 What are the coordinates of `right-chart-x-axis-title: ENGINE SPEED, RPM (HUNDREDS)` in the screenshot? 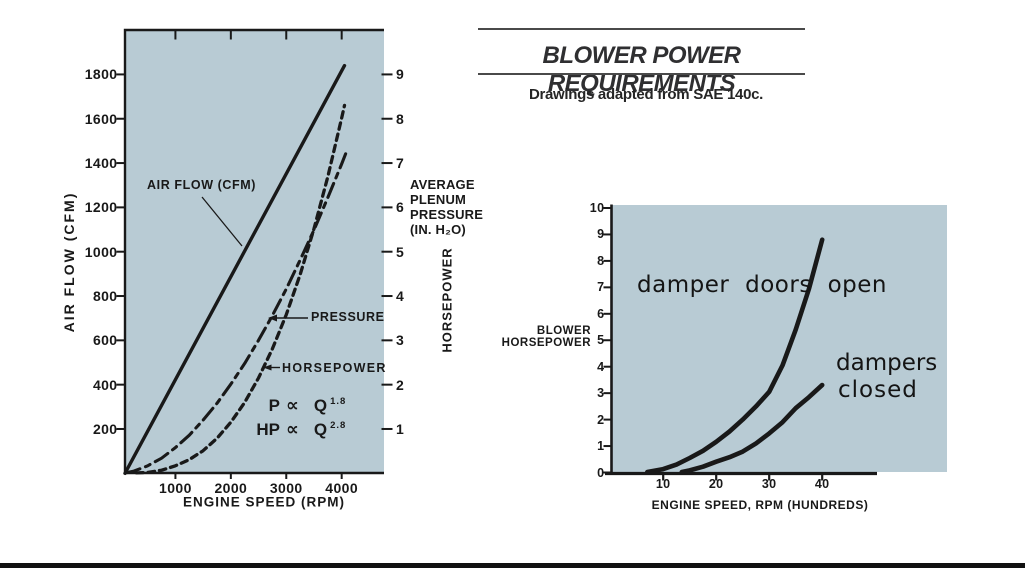 It's located at (760, 505).